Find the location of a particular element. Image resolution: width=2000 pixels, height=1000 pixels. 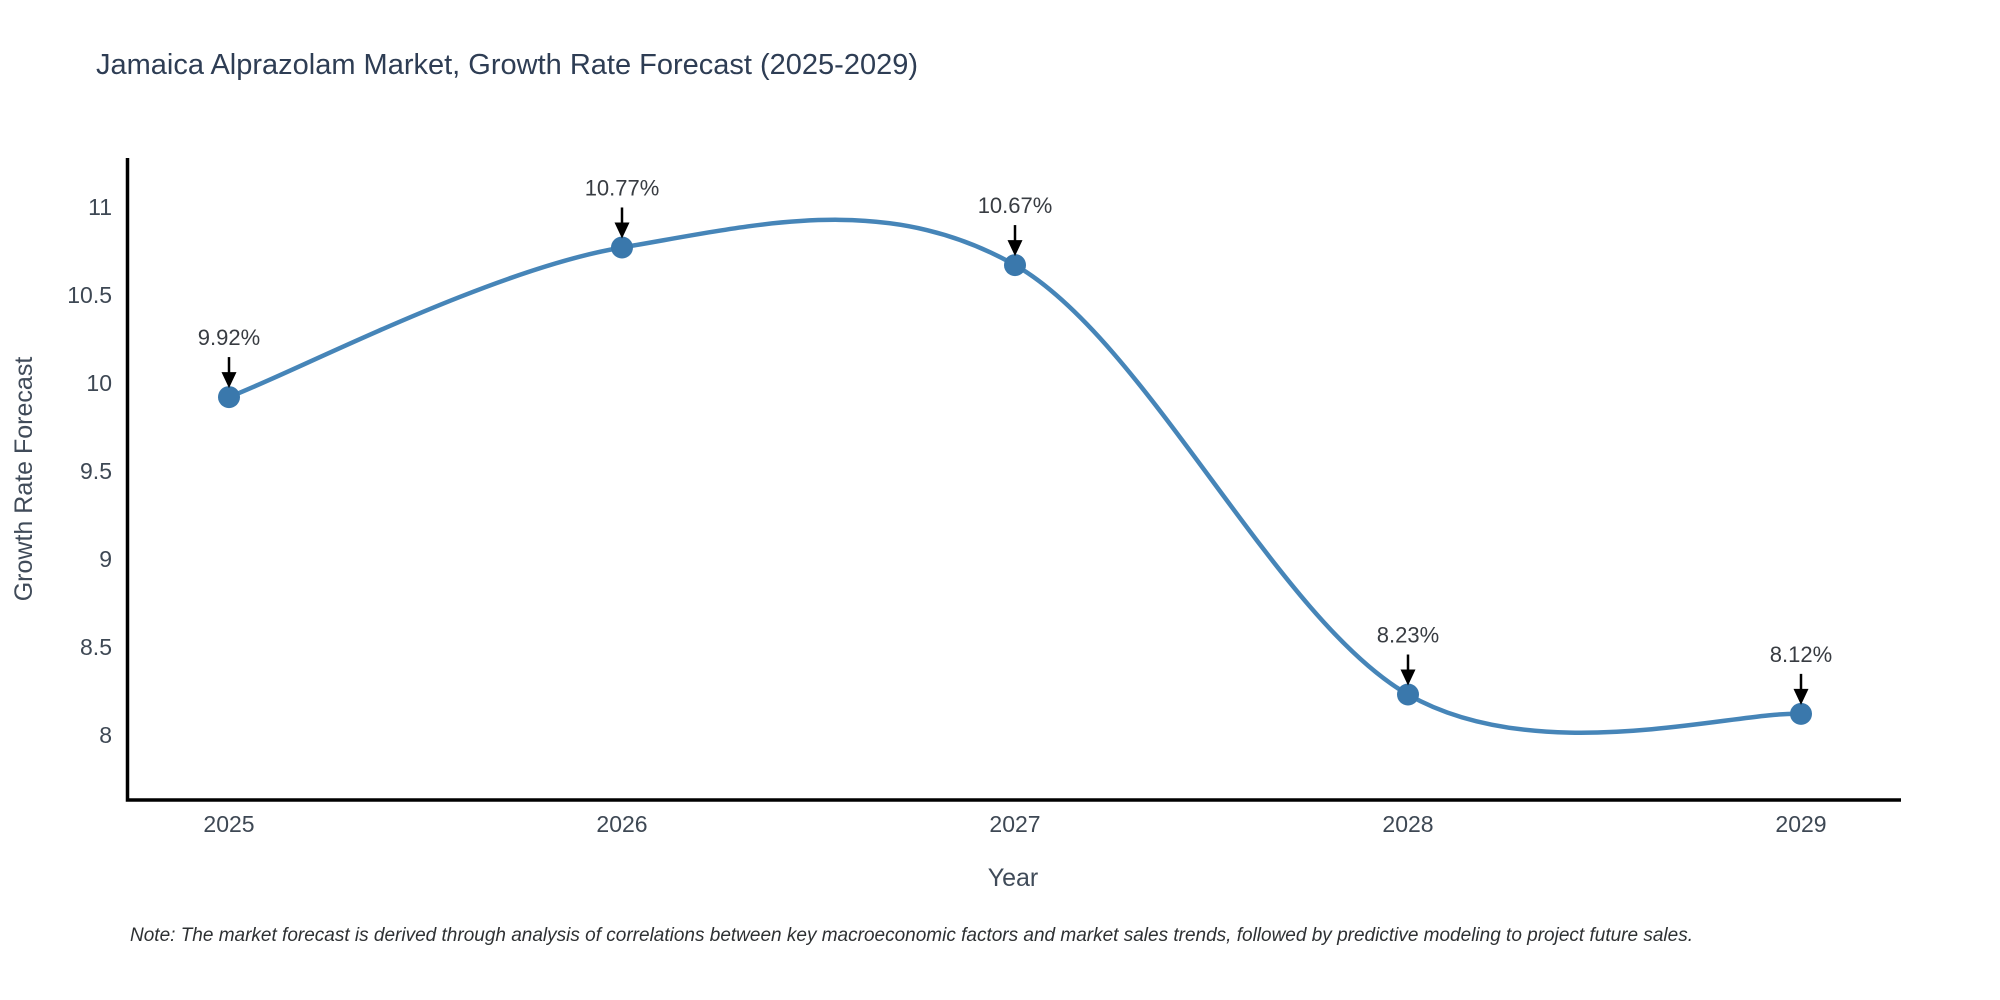

y-tick-label: 11 is located at coordinates (100, 207).